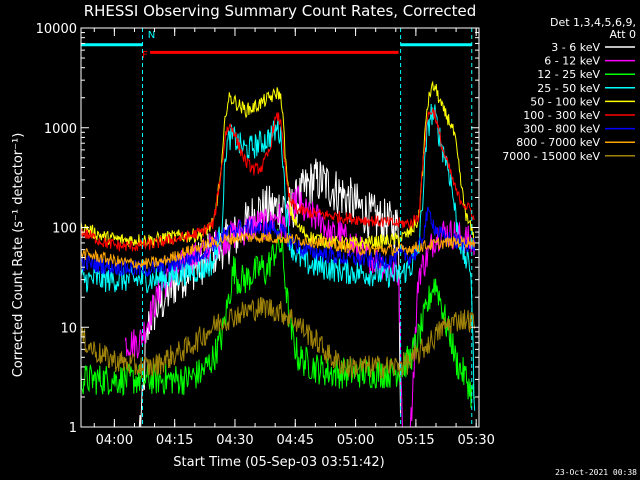  Describe the element at coordinates (114, 440) in the screenshot. I see `x-tick-label-0: 04:00` at that location.